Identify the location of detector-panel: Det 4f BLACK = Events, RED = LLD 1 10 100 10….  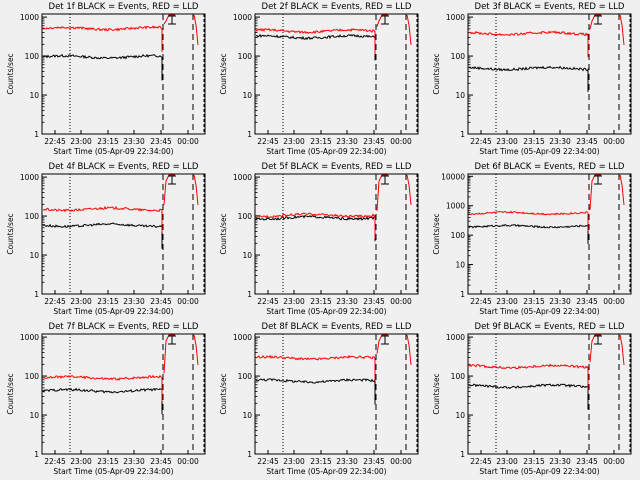
(106, 240).